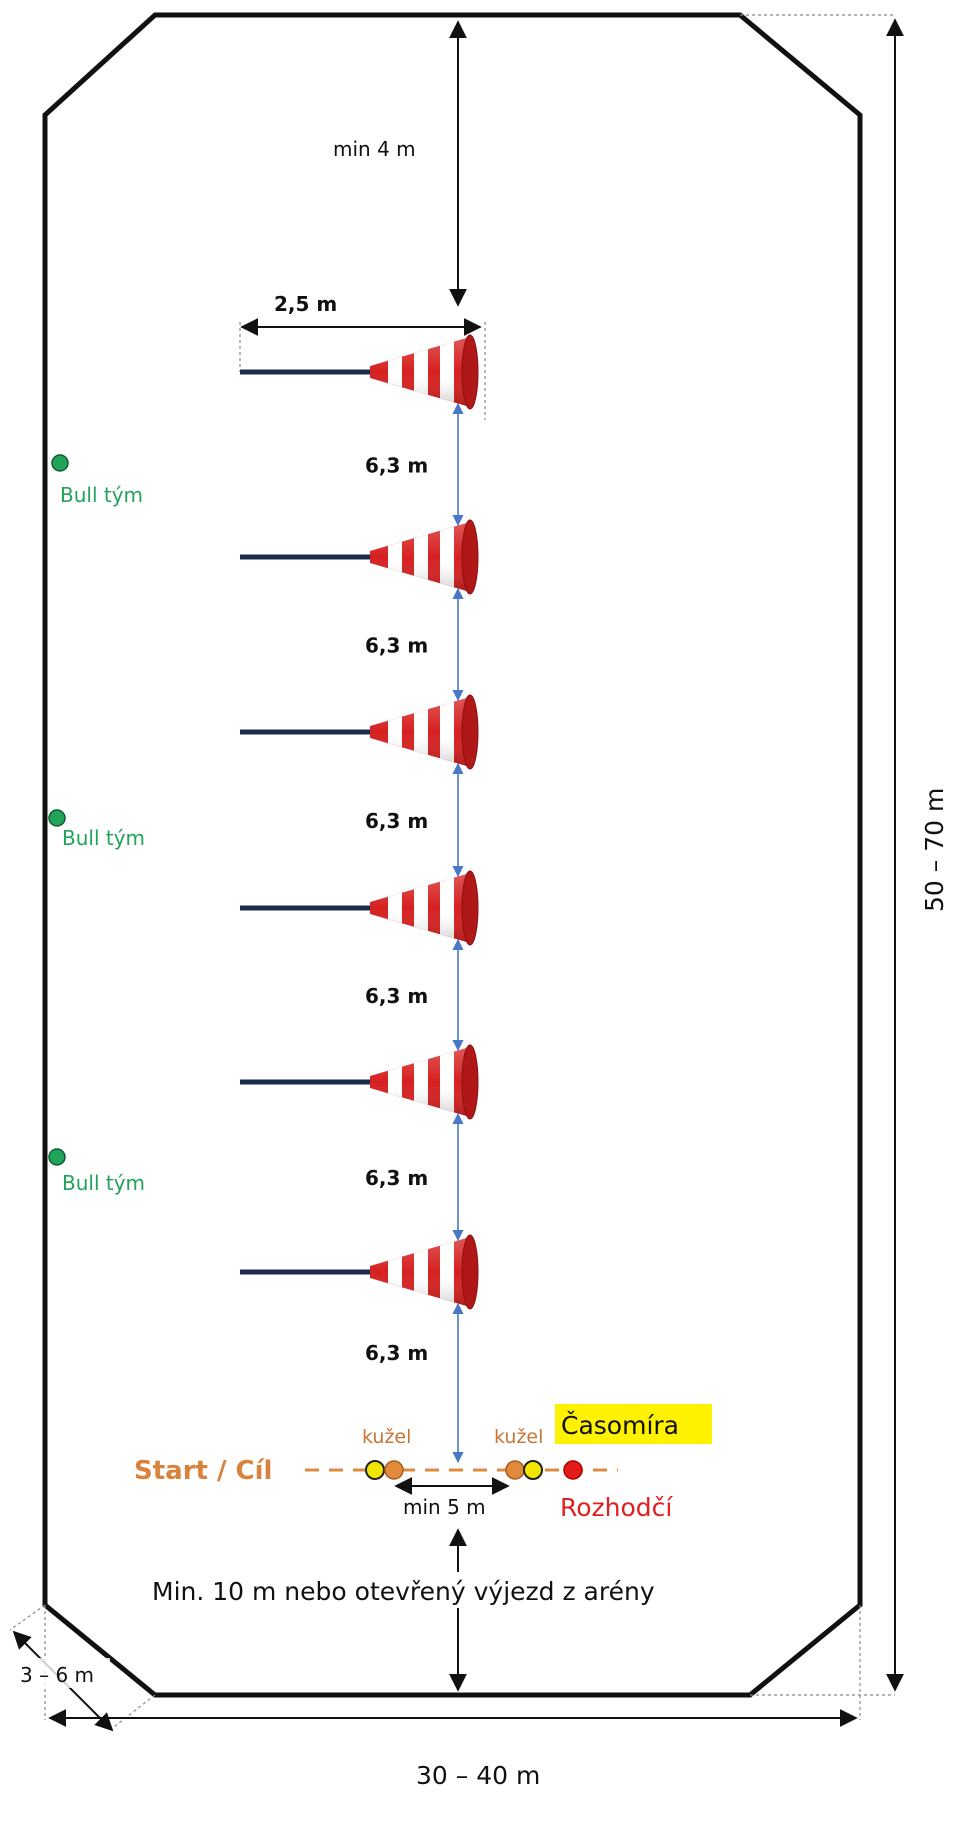 This screenshot has width=960, height=1825. What do you see at coordinates (394, 1470) in the screenshot?
I see `cone-marker-left` at bounding box center [394, 1470].